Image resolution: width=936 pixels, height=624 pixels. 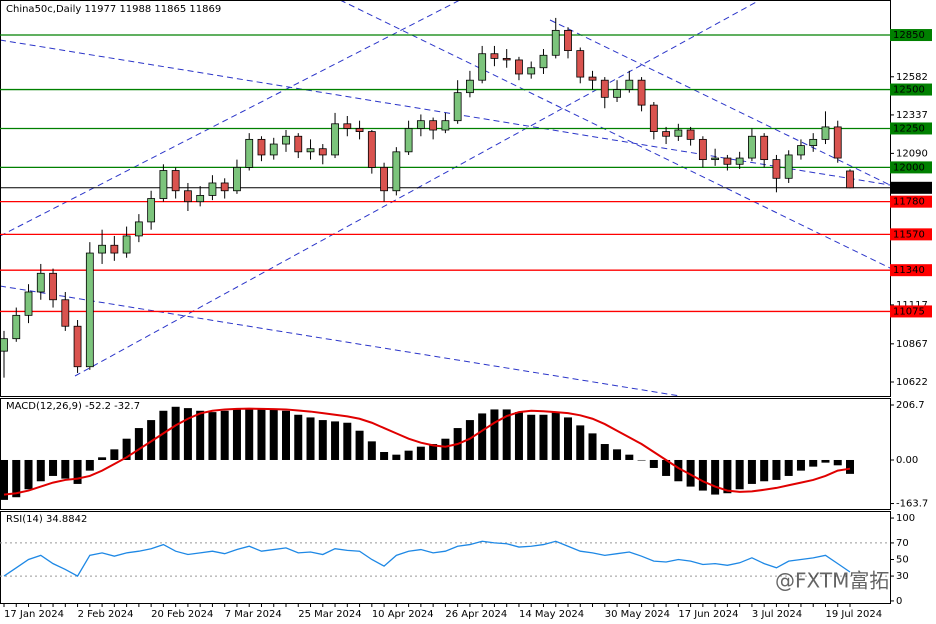 I want to click on level-label: 12500, so click(x=909, y=90).